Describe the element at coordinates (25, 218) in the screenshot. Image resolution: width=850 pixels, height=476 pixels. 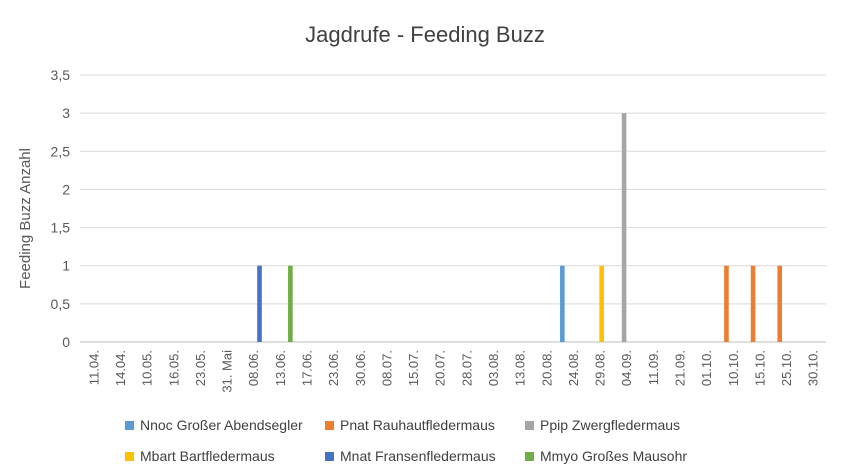
I see `y-axis-title: Feeding Buzz Anzahl` at that location.